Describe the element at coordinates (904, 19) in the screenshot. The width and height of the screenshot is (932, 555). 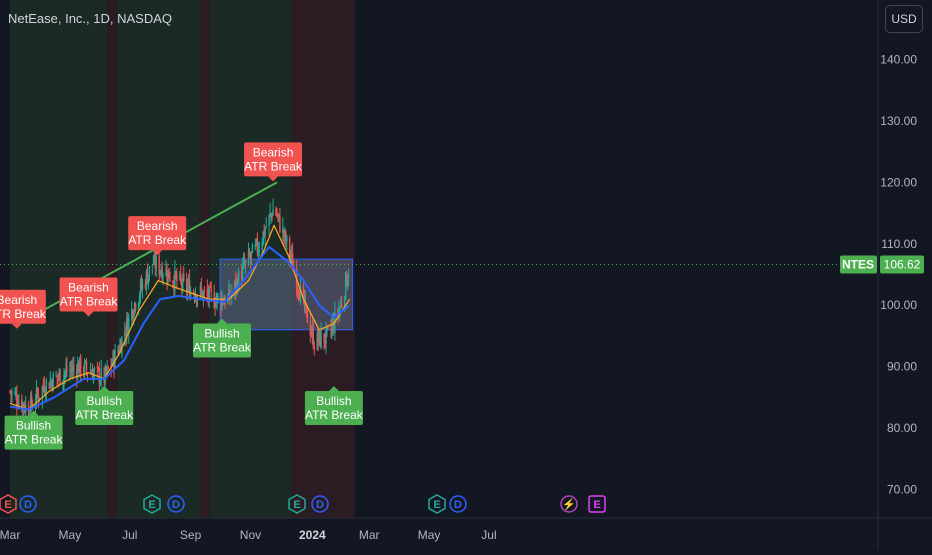
I see `currency-button: USD` at that location.